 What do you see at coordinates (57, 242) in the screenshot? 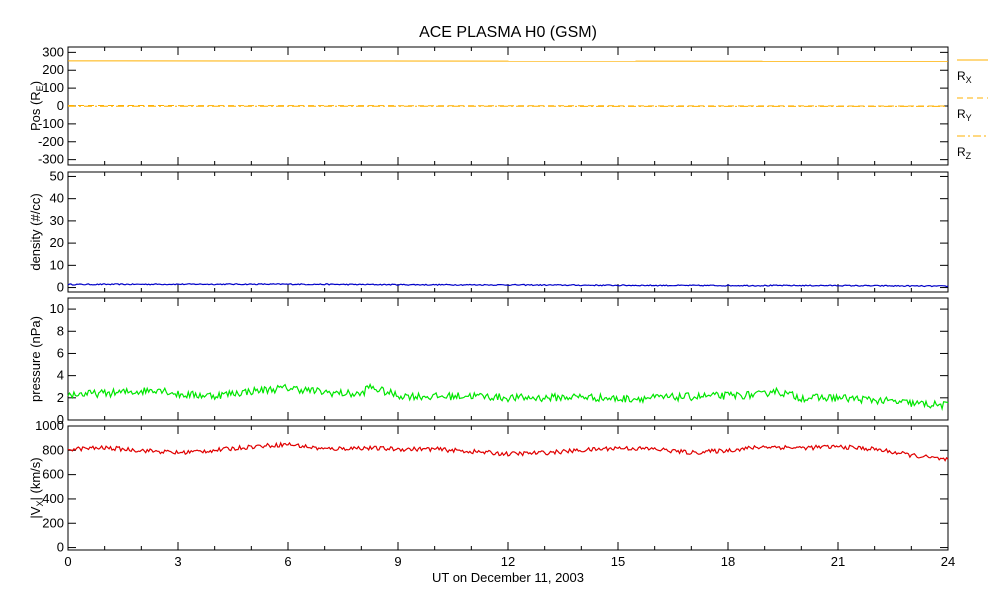
I see `y-tick-label: 20` at bounding box center [57, 242].